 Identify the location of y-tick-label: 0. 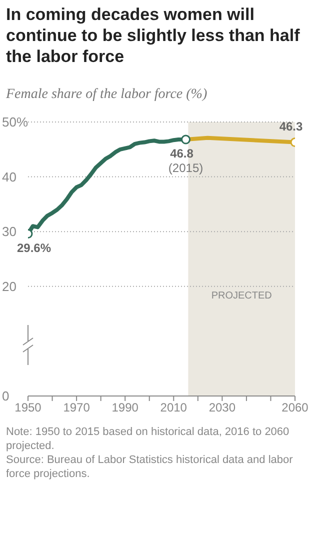
(6, 396).